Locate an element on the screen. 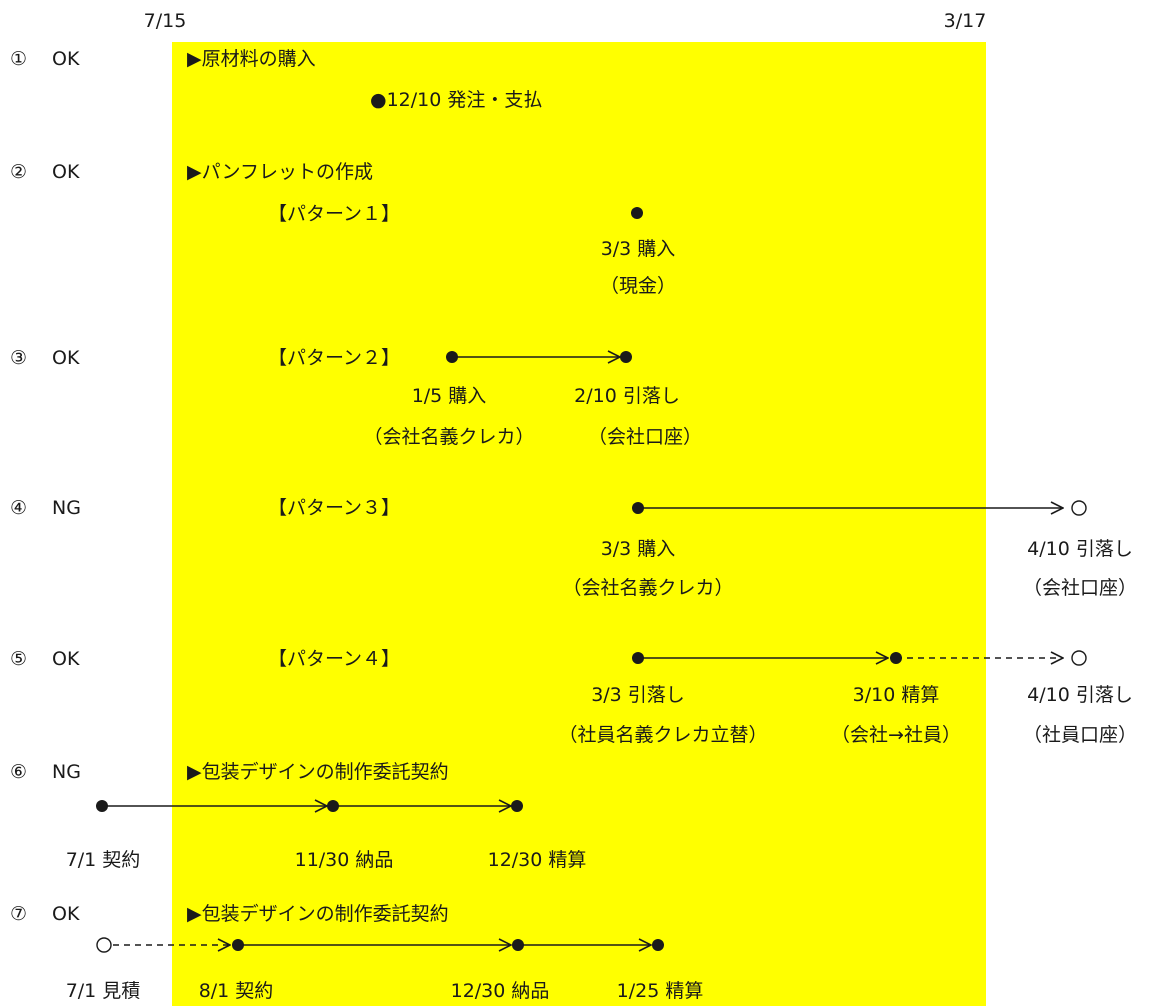  row-number: ④ is located at coordinates (19, 508).